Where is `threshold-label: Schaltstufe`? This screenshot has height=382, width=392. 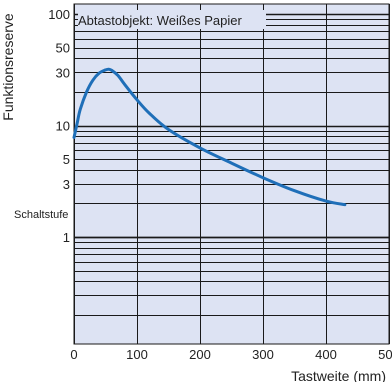 threshold-label: Schaltstufe is located at coordinates (41, 215).